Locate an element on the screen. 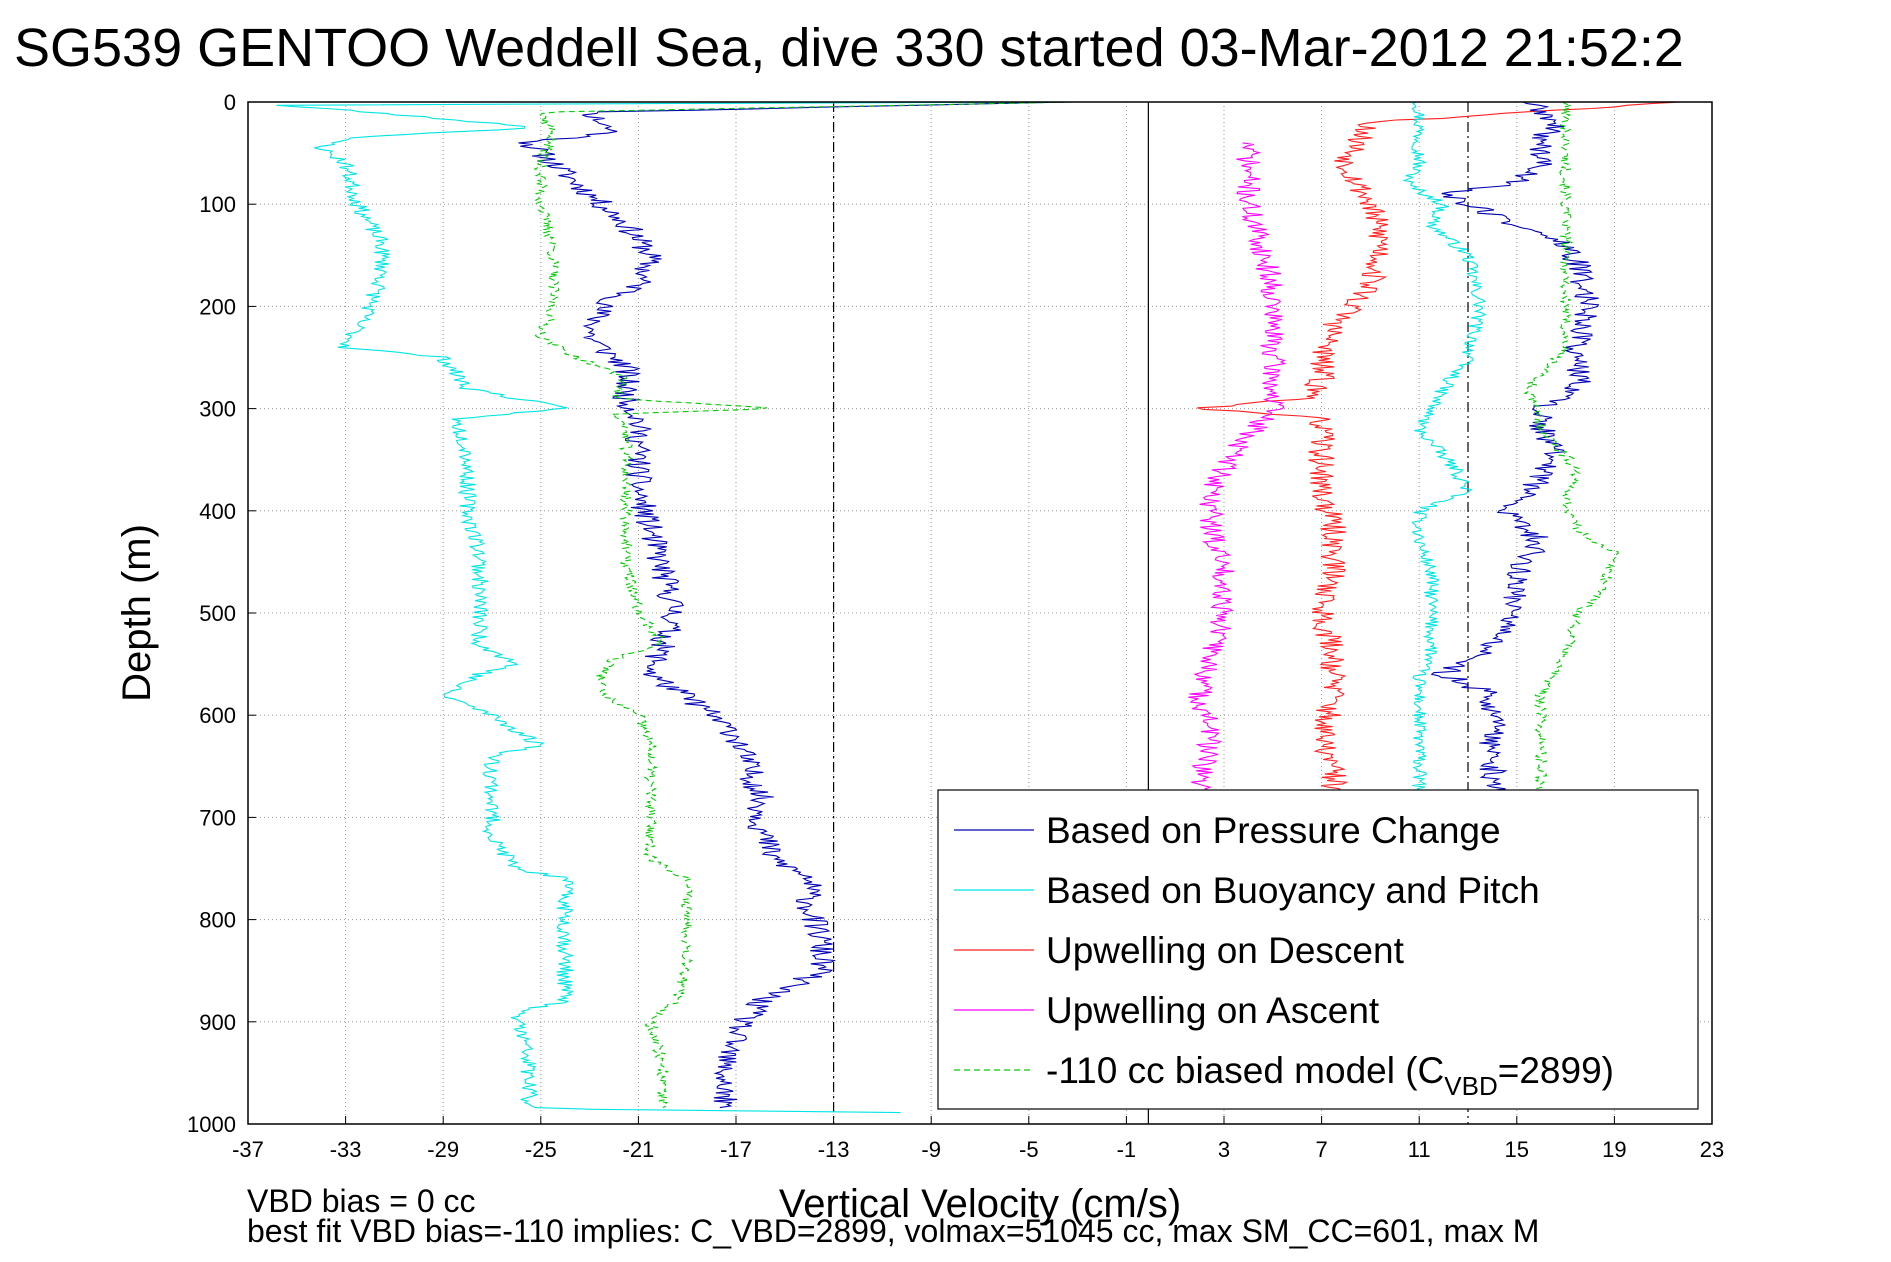 This screenshot has width=1891, height=1262. x-tick-label: 7 is located at coordinates (1321, 1149).